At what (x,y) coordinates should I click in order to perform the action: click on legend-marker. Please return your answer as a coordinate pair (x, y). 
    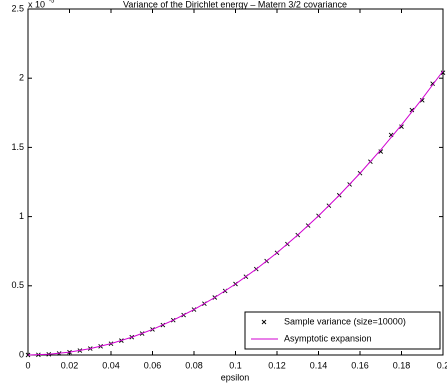
    Looking at the image, I should click on (264, 322).